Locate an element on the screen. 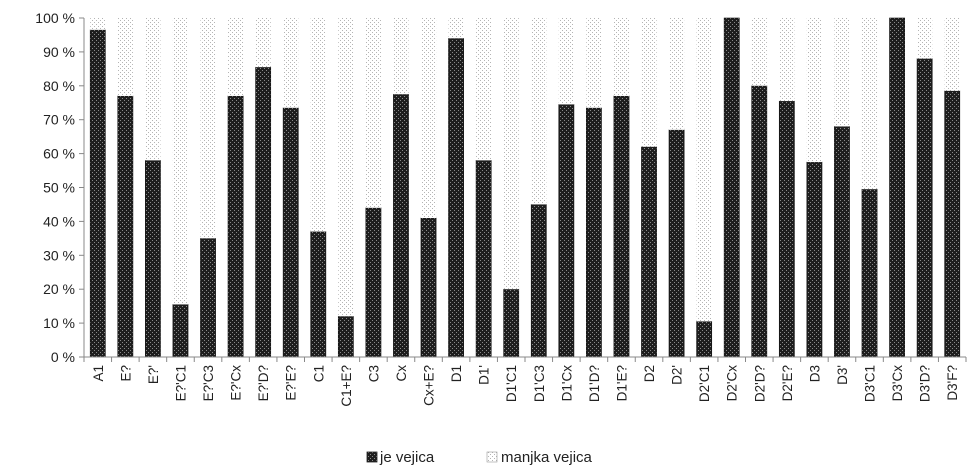  x-tick-label: D2'E? is located at coordinates (787, 383).